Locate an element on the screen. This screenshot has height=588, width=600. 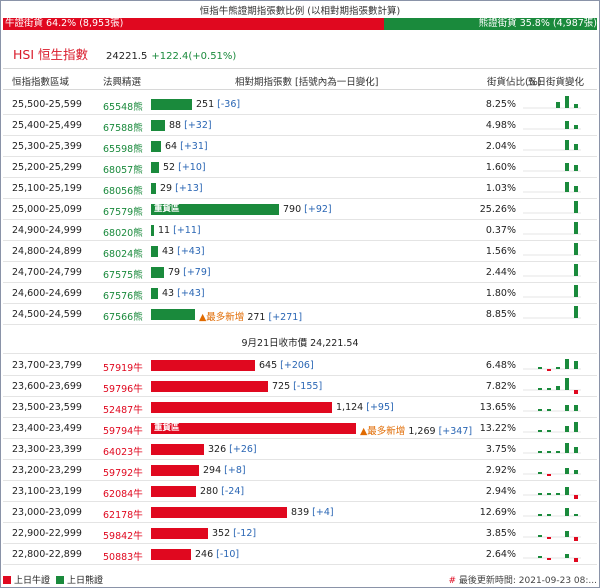
warrant-code-link: 67566熊 is located at coordinates (123, 317).